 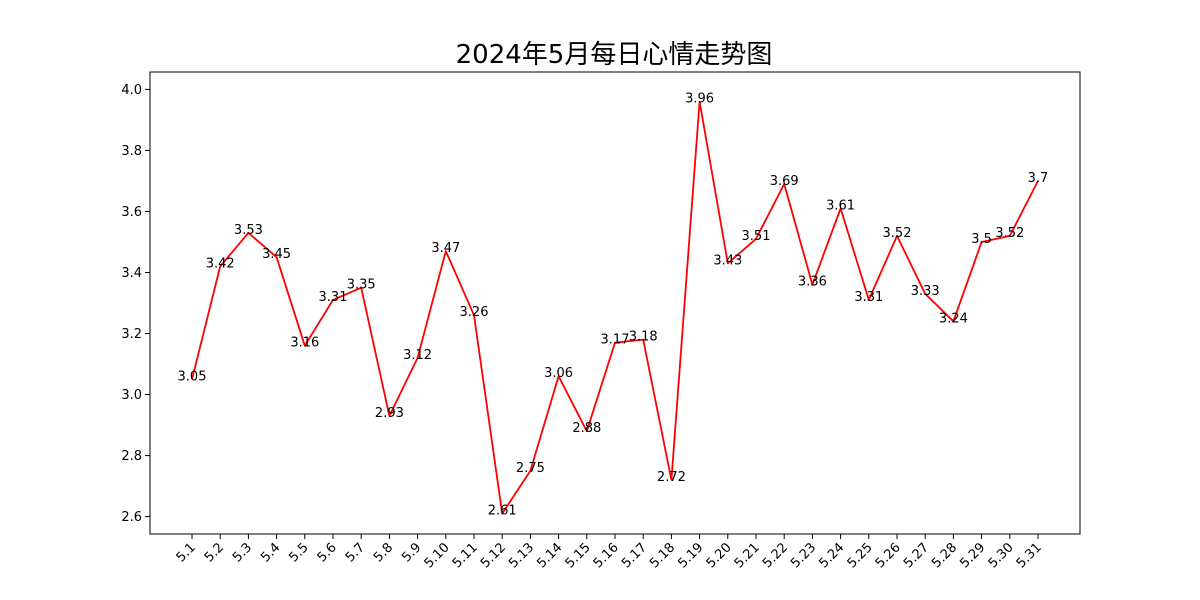 What do you see at coordinates (803, 555) in the screenshot?
I see `x-tick-label: 5.23` at bounding box center [803, 555].